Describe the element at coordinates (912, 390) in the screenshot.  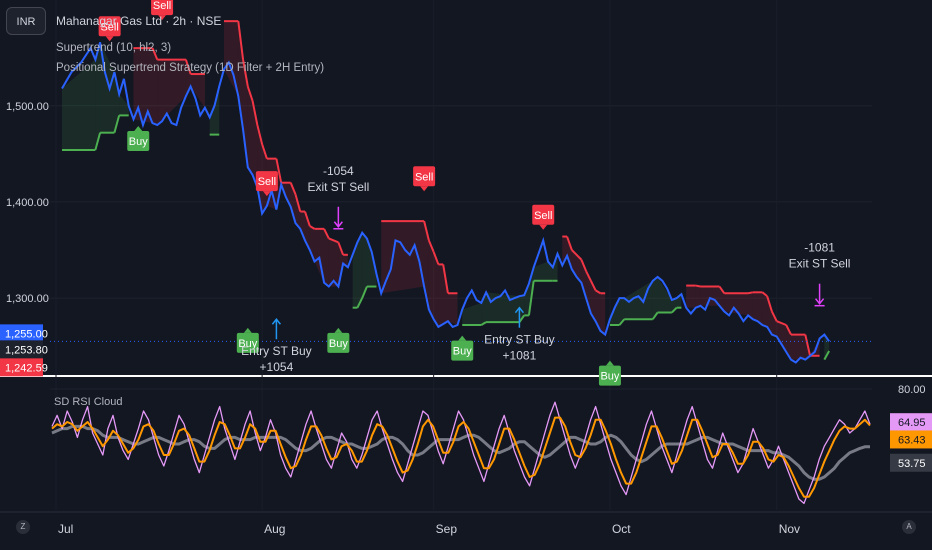
I see `rsi-tick-label: 80.00` at that location.